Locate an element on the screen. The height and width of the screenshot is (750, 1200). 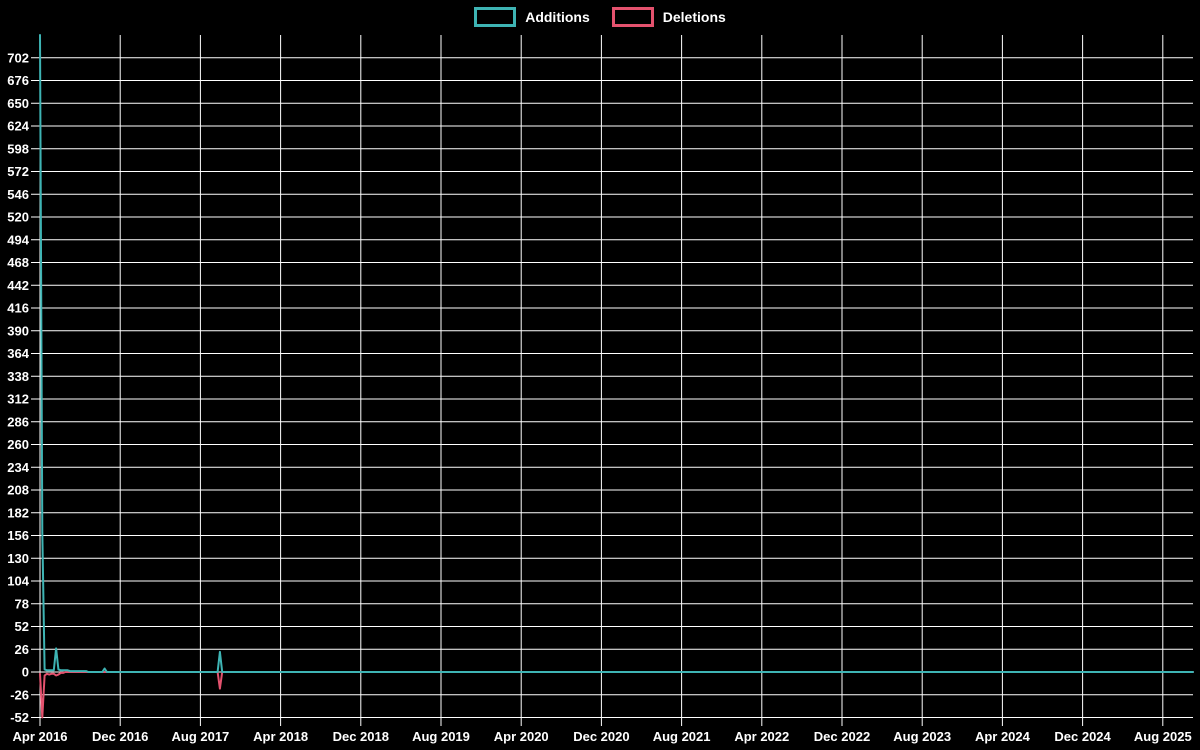
y-axis-tick-label: -26 is located at coordinates (19, 694).